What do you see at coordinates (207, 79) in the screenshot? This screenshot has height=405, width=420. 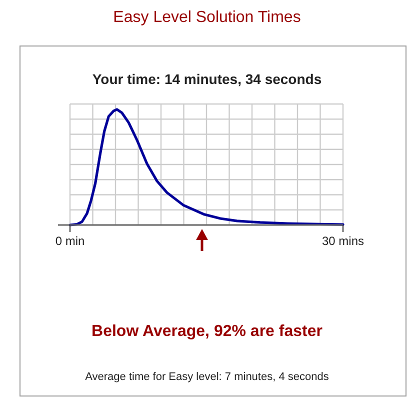 I see `chart-subtitle: Your time: 14 minutes, 34 seconds` at bounding box center [207, 79].